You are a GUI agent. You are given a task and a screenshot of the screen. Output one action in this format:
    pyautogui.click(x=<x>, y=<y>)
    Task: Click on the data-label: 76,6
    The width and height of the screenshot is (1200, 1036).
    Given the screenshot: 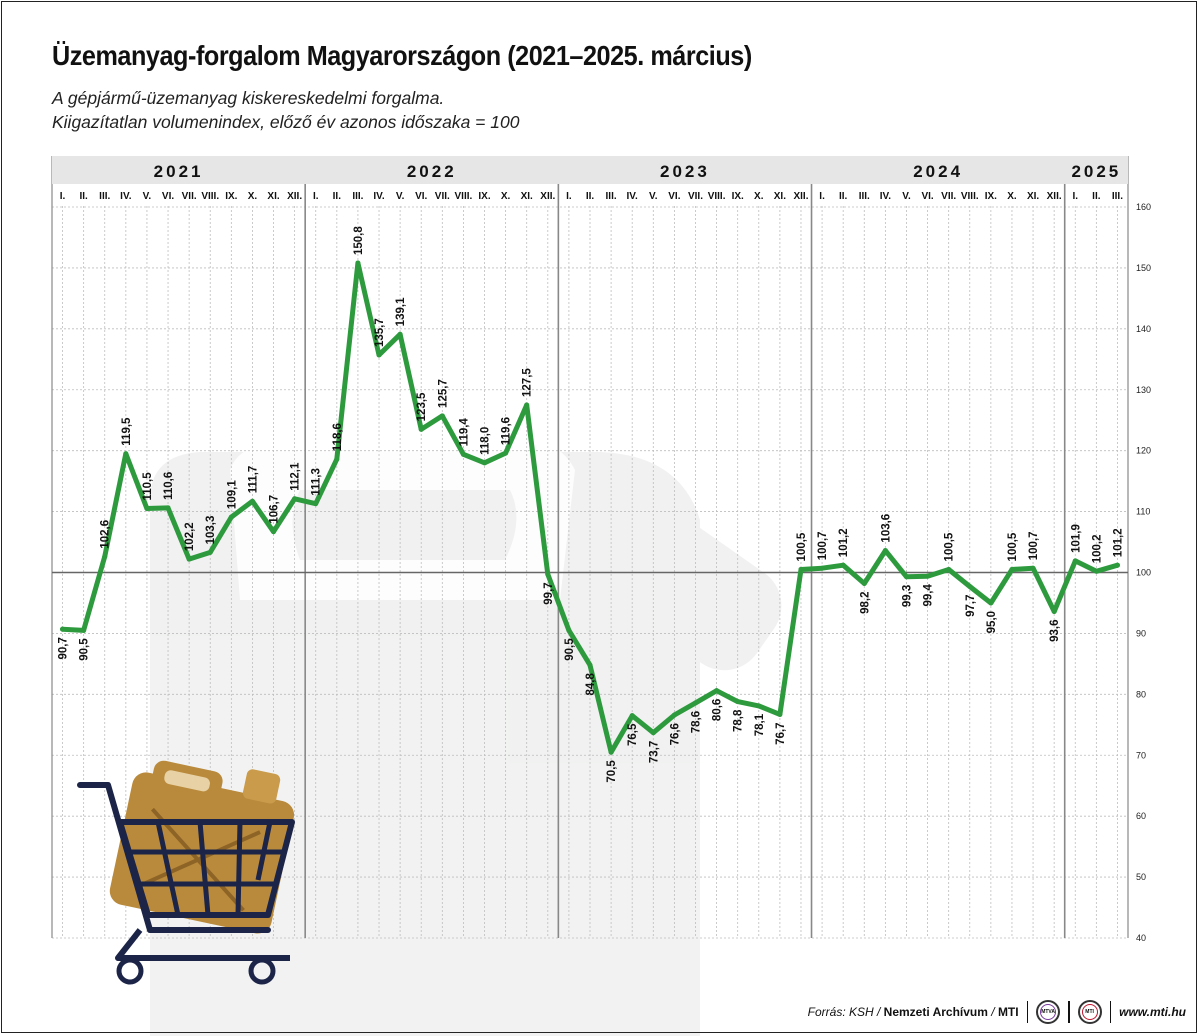 What is the action you would take?
    pyautogui.click(x=675, y=734)
    